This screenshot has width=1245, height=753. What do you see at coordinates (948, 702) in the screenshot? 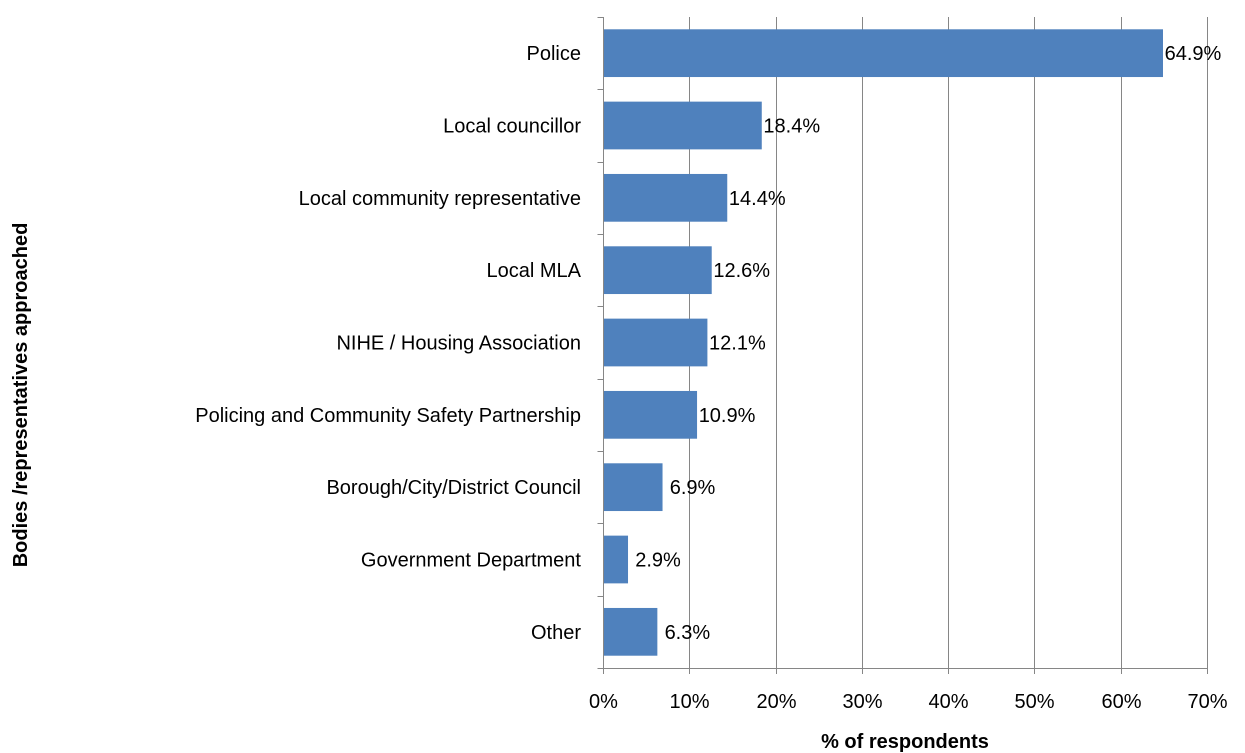
I see `x-tick-label: 40%` at bounding box center [948, 702].